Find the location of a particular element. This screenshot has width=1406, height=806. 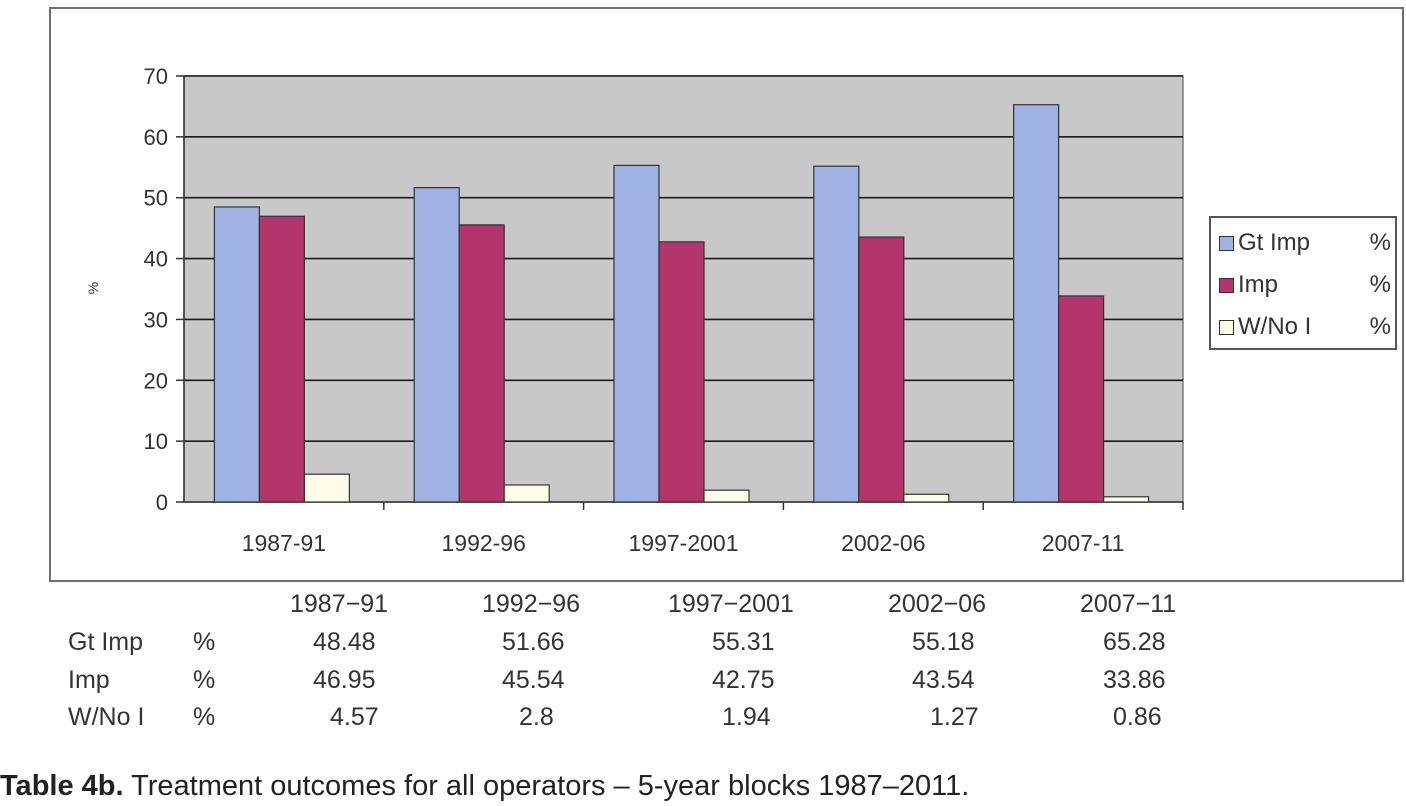

table-column-header: 1987−91 is located at coordinates (339, 604).